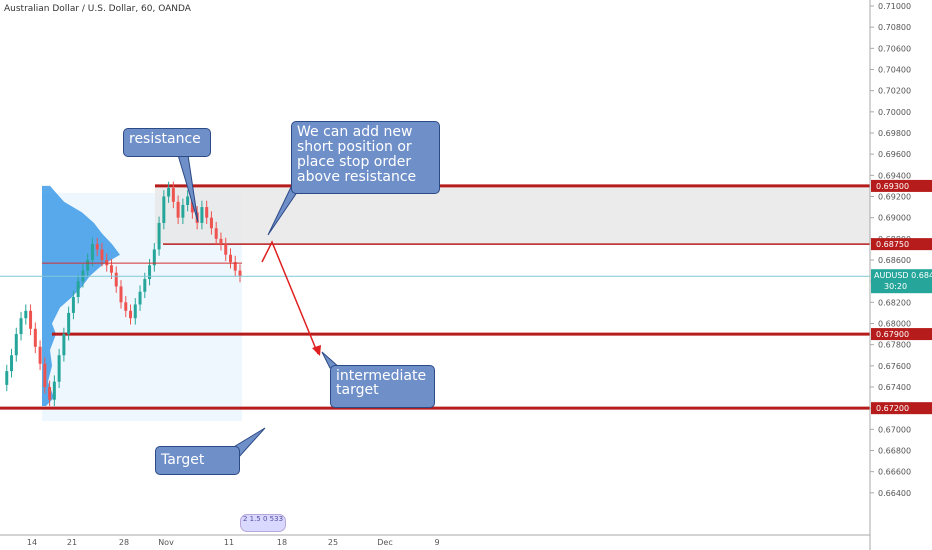 This screenshot has width=932, height=550. Describe the element at coordinates (894, 302) in the screenshot. I see `y-tick-label: 0.68200` at that location.